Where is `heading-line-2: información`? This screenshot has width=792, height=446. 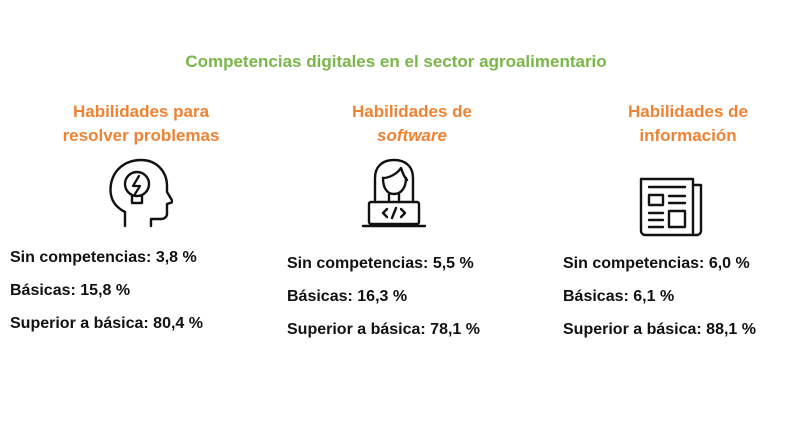 heading-line-2: información is located at coordinates (688, 135).